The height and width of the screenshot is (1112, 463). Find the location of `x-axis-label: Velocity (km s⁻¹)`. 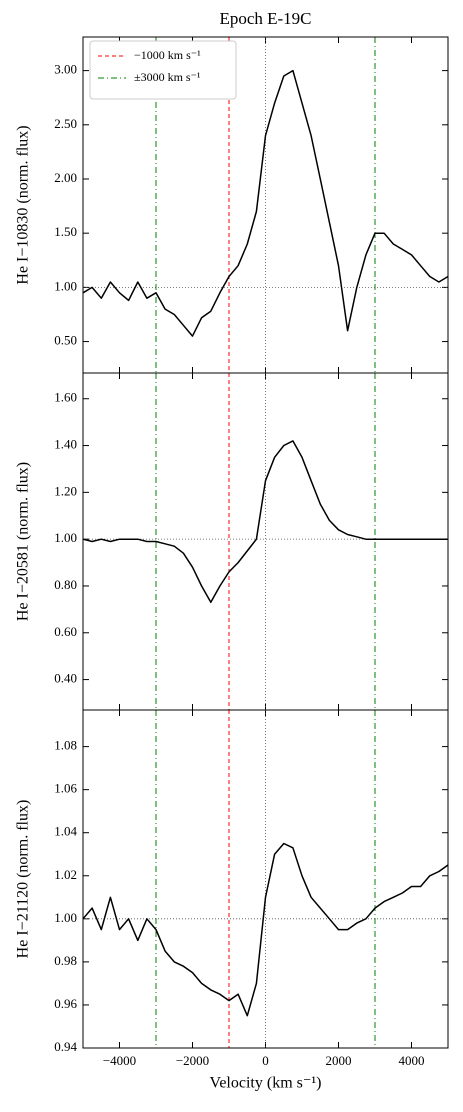

x-axis-label: Velocity (km s⁻¹) is located at coordinates (266, 1083).